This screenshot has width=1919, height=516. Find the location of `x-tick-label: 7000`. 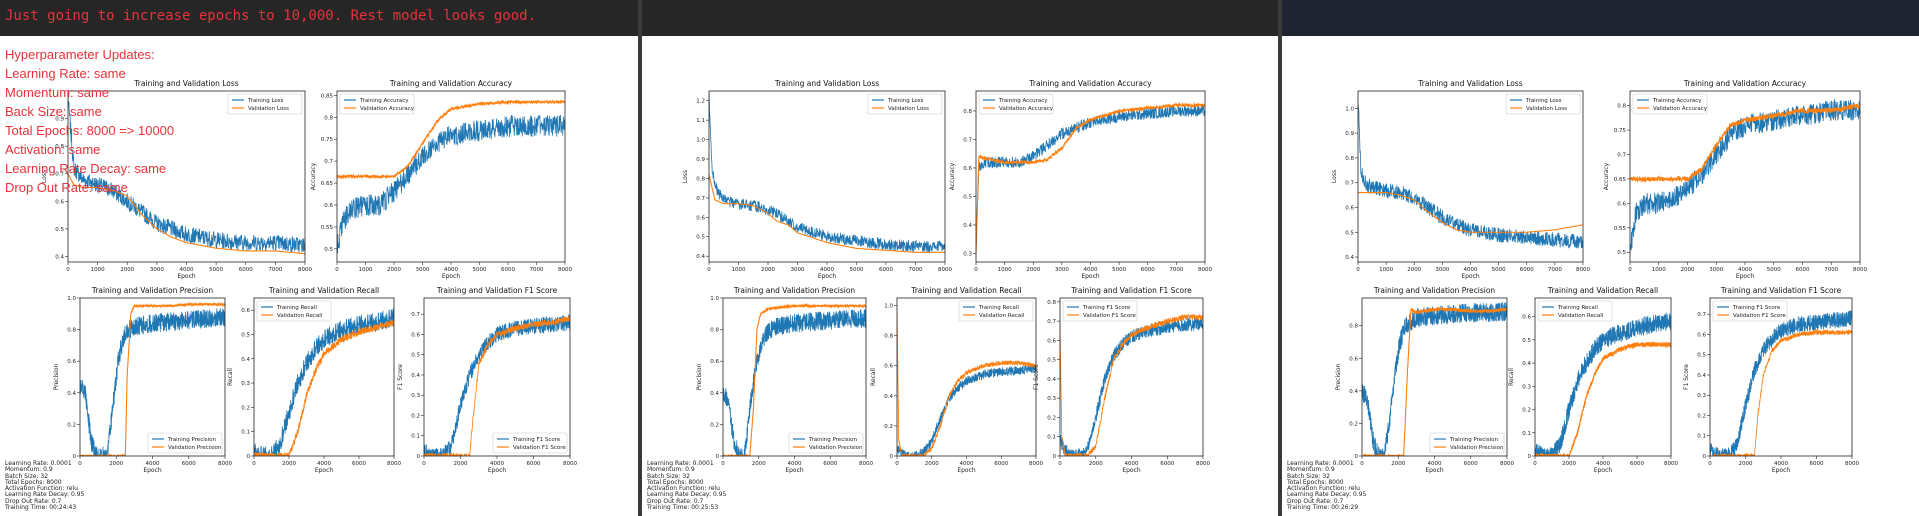

x-tick-label: 7000 is located at coordinates (1176, 270).